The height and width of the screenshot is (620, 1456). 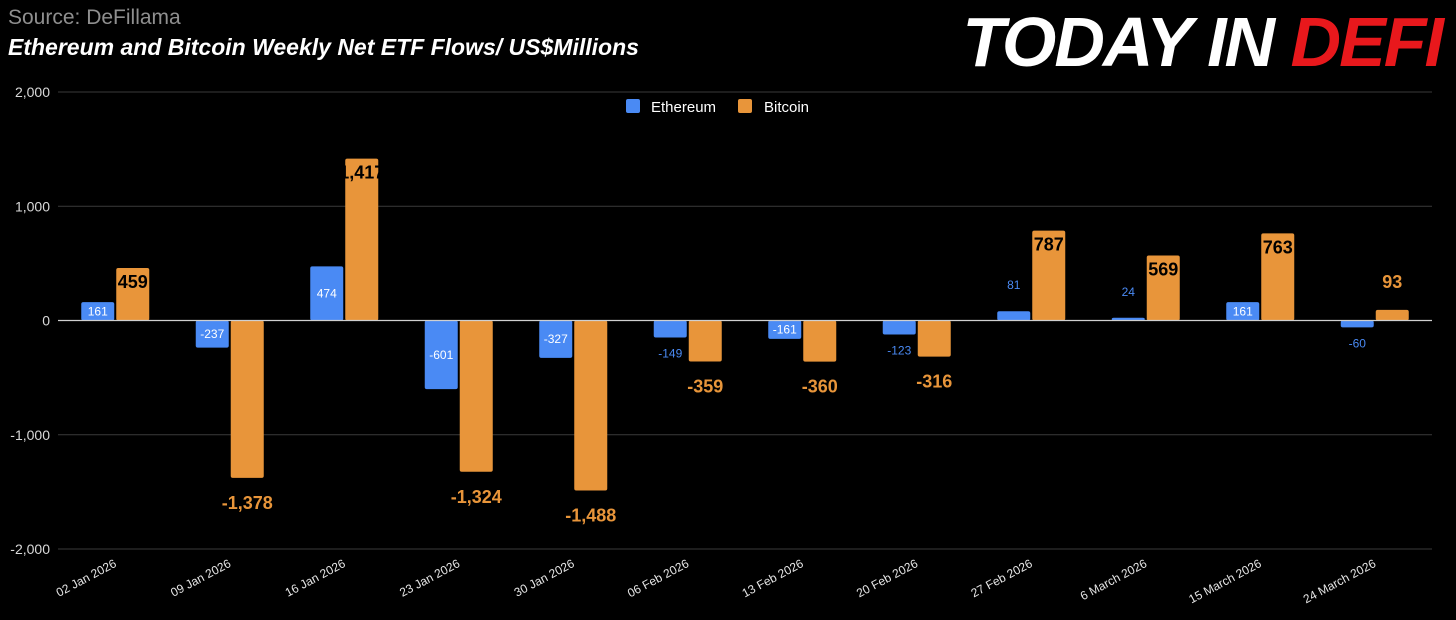 What do you see at coordinates (361, 173) in the screenshot?
I see `data-label-bitcoin: 1,417` at bounding box center [361, 173].